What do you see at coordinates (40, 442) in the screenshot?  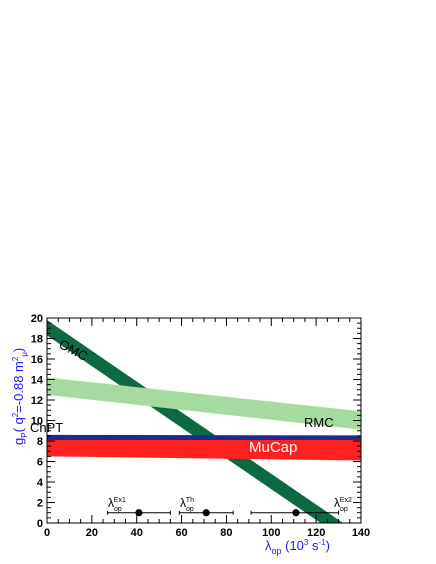 I see `y-tick-label: 8` at bounding box center [40, 442].